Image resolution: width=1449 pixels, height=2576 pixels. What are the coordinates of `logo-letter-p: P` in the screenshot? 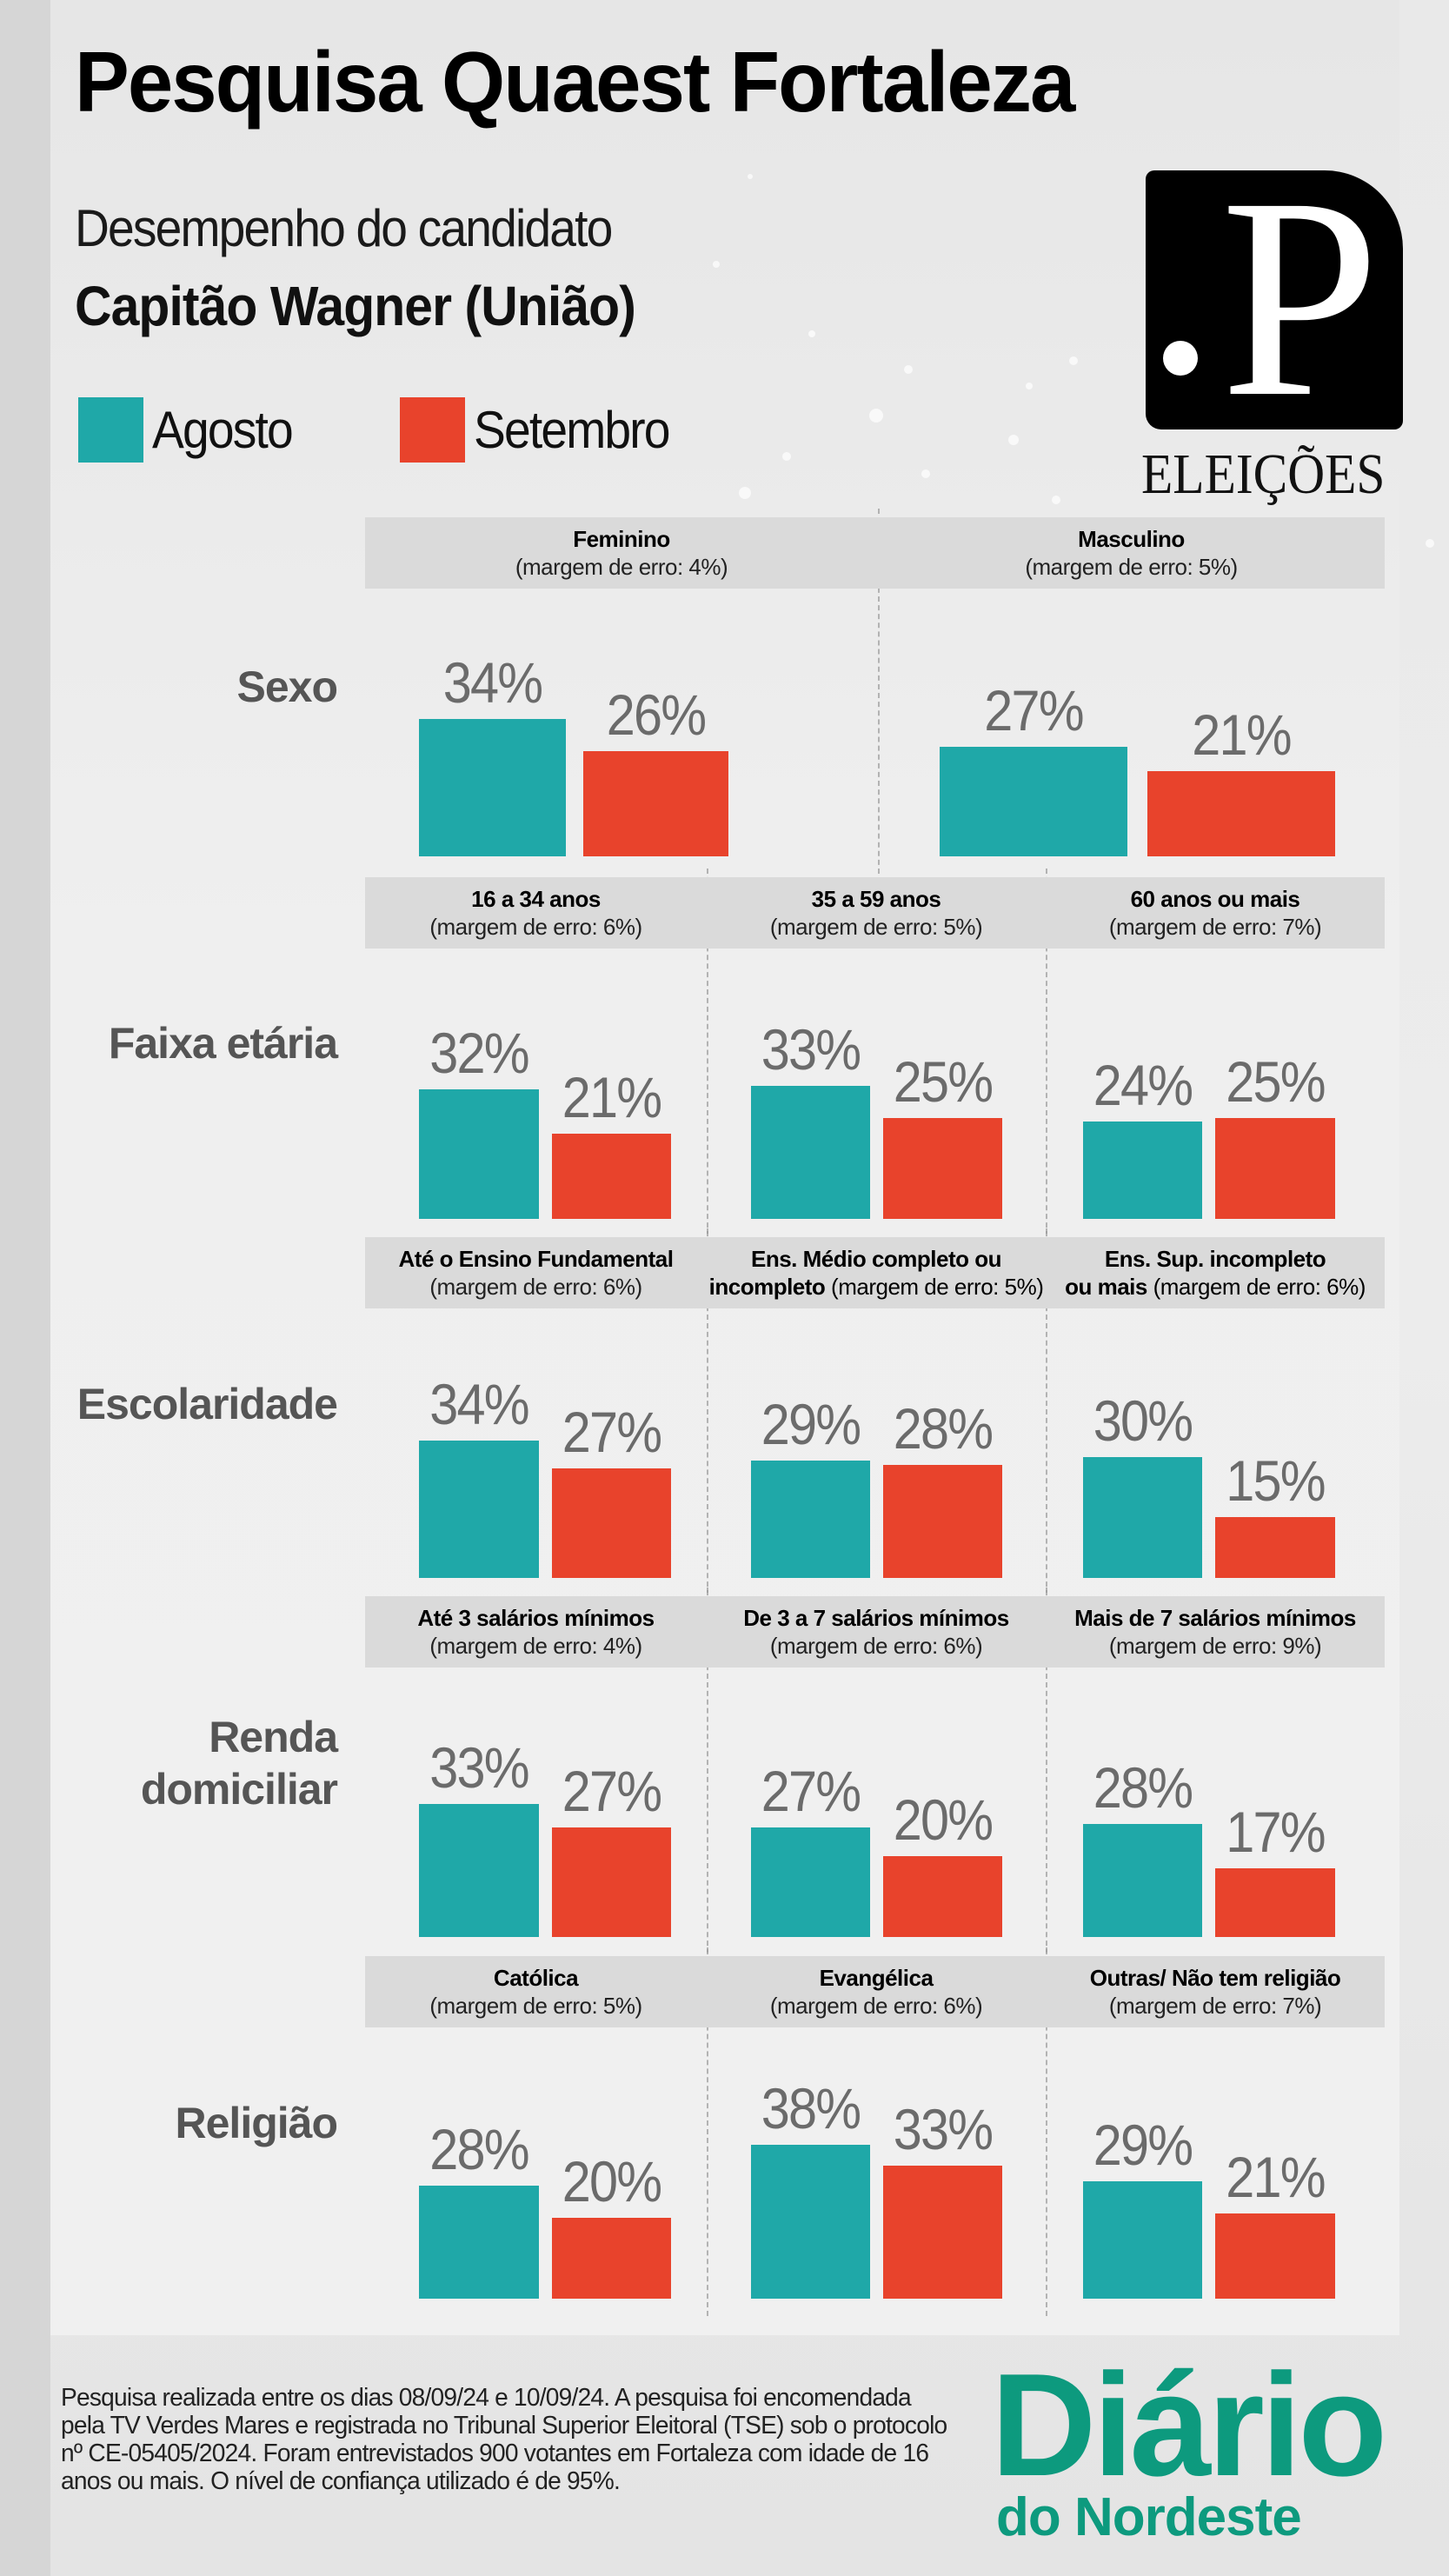 It's located at (1300, 297).